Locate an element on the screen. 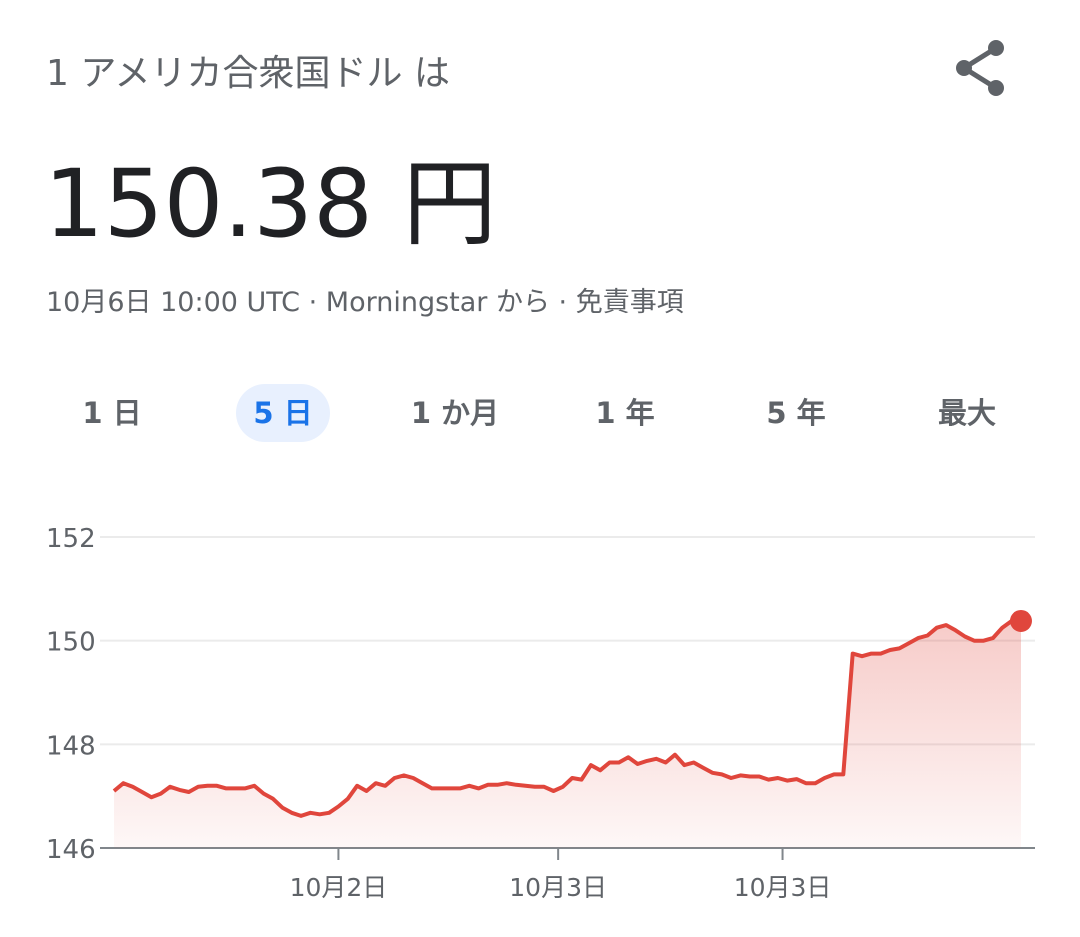 The width and height of the screenshot is (1080, 937). rate-value: 150.38 円 is located at coordinates (270, 204).